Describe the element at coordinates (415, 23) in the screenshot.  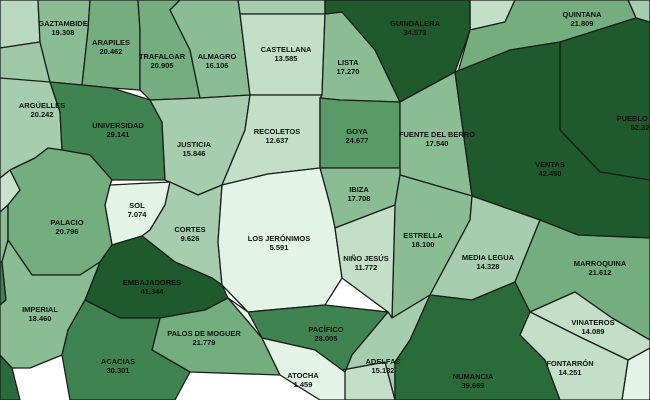
I see `district-label-name: GUINDALERA` at that location.